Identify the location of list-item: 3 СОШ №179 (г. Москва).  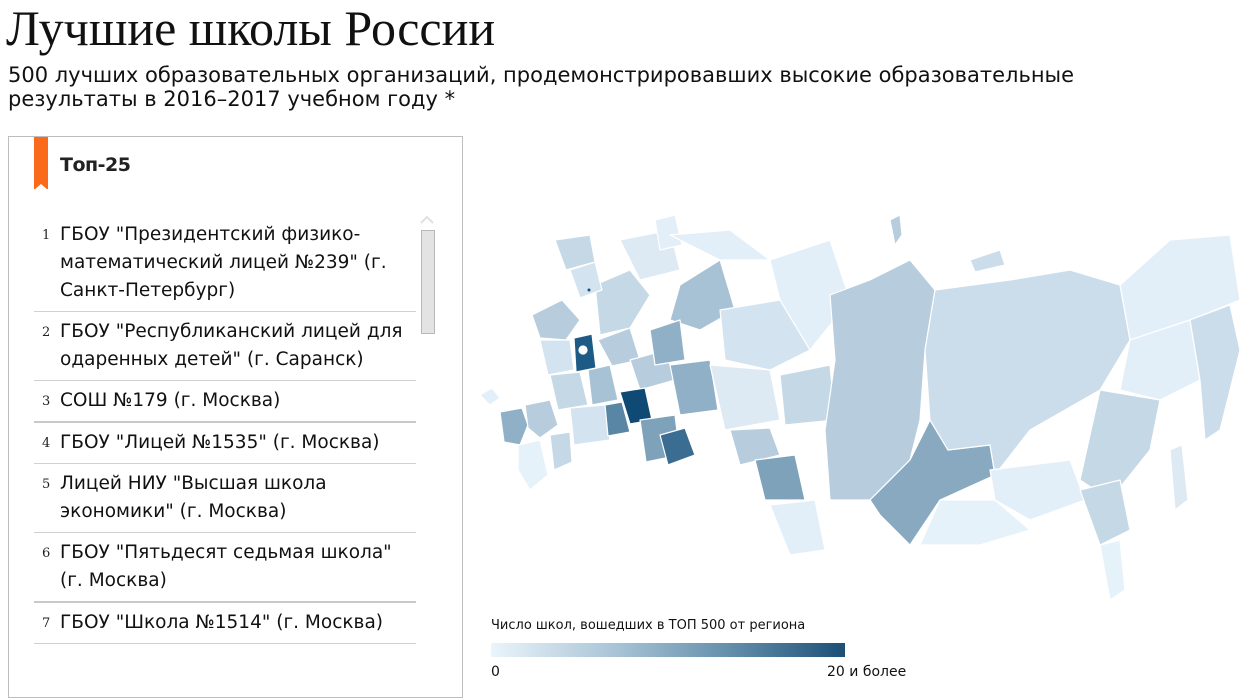
(225, 402).